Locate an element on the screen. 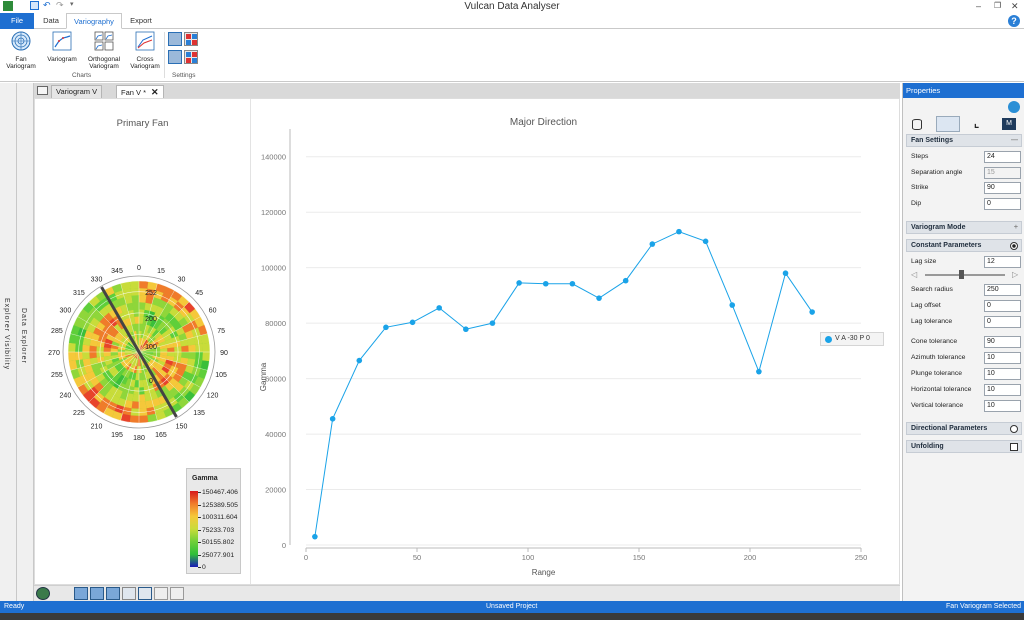 This screenshot has height=620, width=1024. expand-icon: + is located at coordinates (1015, 227).